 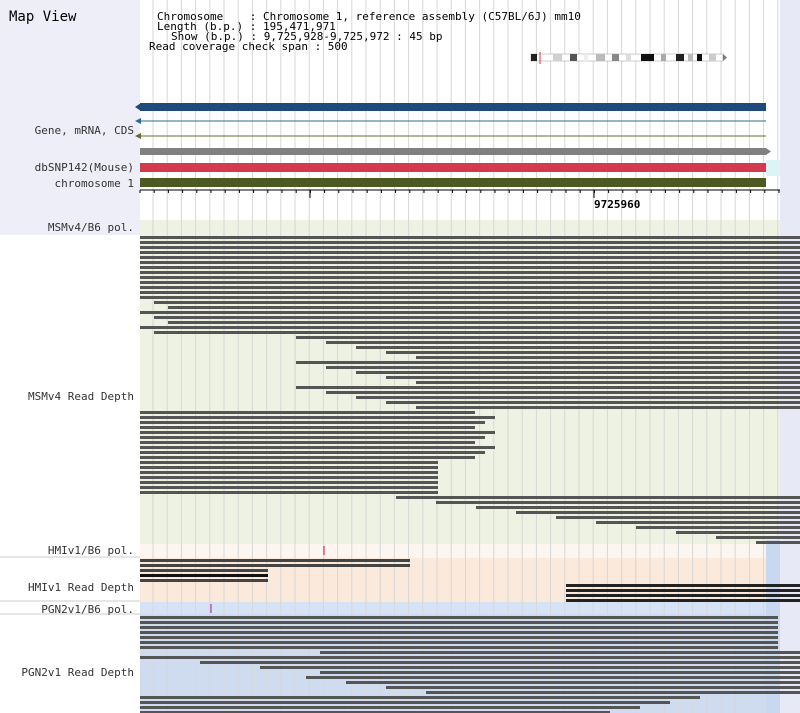 What do you see at coordinates (81, 396) in the screenshot?
I see `msmv4-depth-label: MSMv4 Read Depth` at bounding box center [81, 396].